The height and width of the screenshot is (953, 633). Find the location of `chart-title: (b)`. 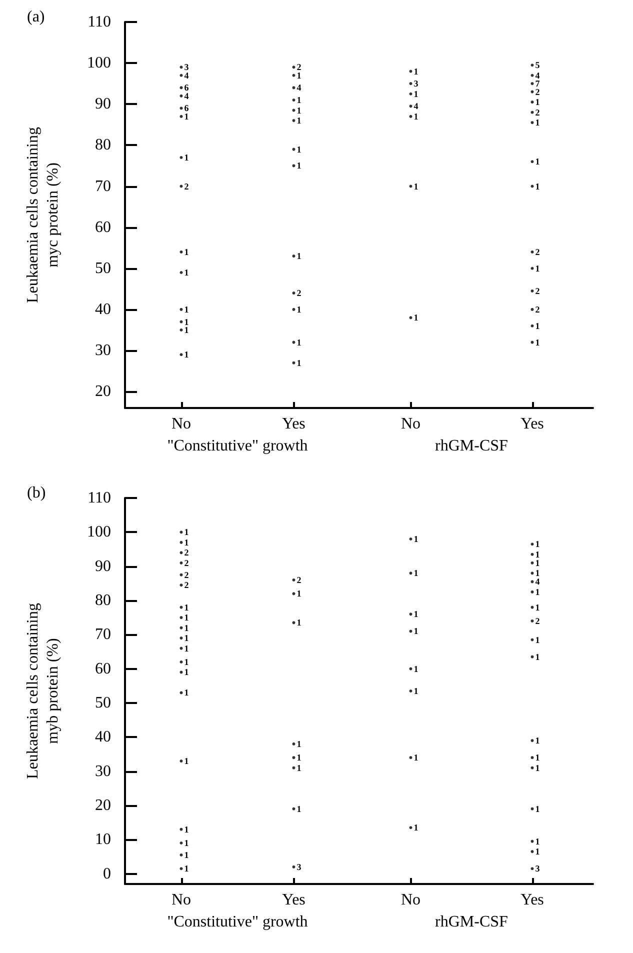

chart-title: (b) is located at coordinates (36, 493).